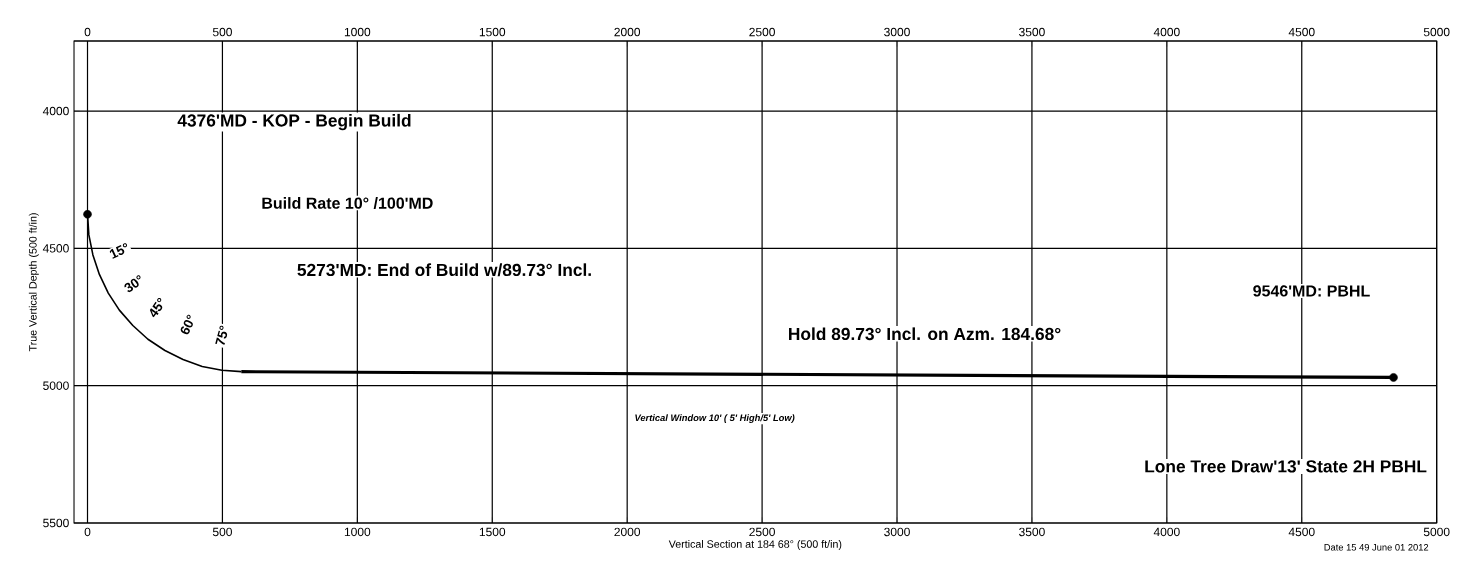 The width and height of the screenshot is (1458, 566). Describe the element at coordinates (56, 385) in the screenshot. I see `y-tick-label: 5000` at that location.